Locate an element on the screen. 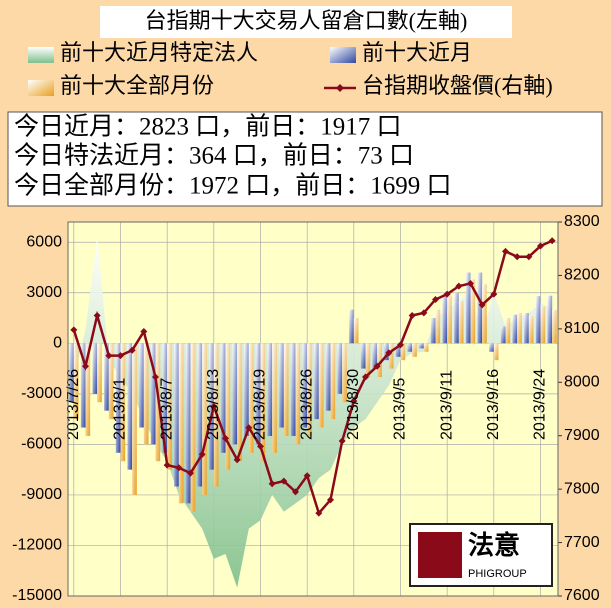 This screenshot has width=611, height=608. info-line: 今日近月：2823 口，前日：1917 口 is located at coordinates (208, 127).